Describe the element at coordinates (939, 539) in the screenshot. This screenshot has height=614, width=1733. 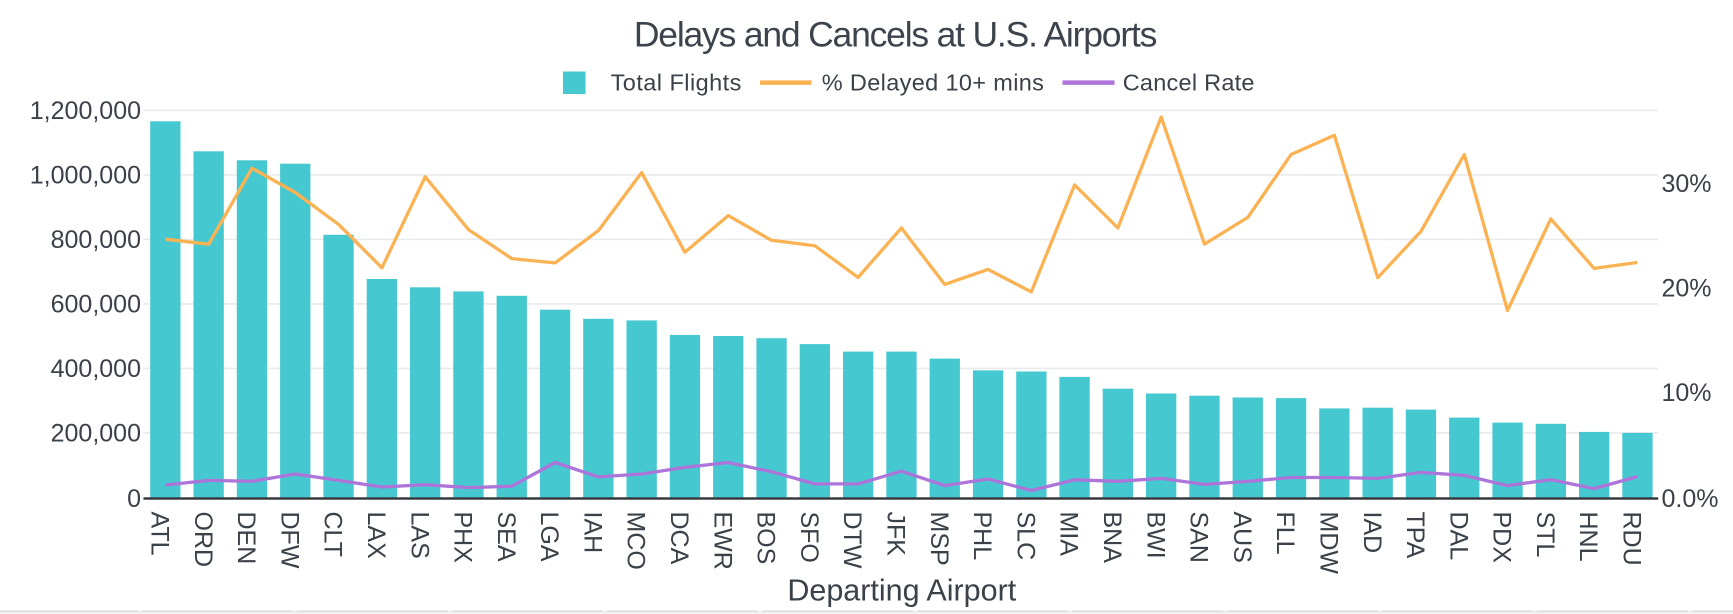
I see `svg-text: MSP` at that location.